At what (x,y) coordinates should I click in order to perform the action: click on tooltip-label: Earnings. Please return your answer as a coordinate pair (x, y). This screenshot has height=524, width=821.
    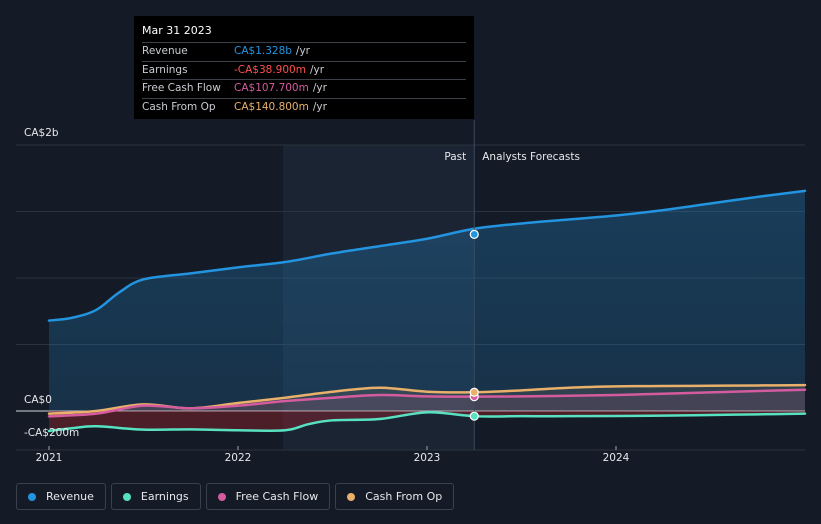
    Looking at the image, I should click on (165, 69).